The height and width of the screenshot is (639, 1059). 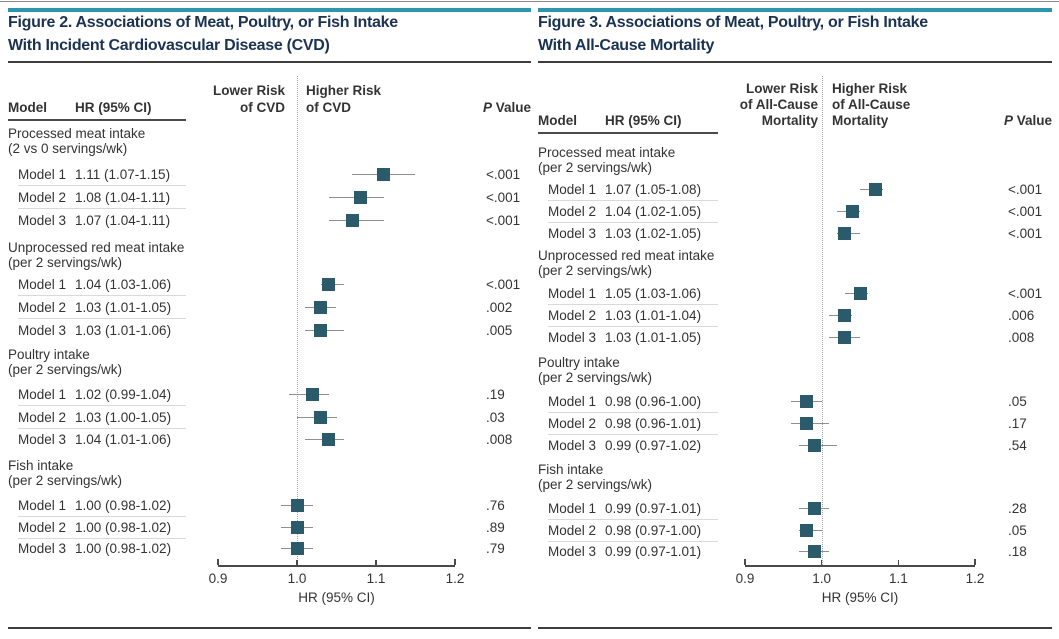 What do you see at coordinates (871, 104) in the screenshot?
I see `higher-risk-label-line: of All-Cause` at bounding box center [871, 104].